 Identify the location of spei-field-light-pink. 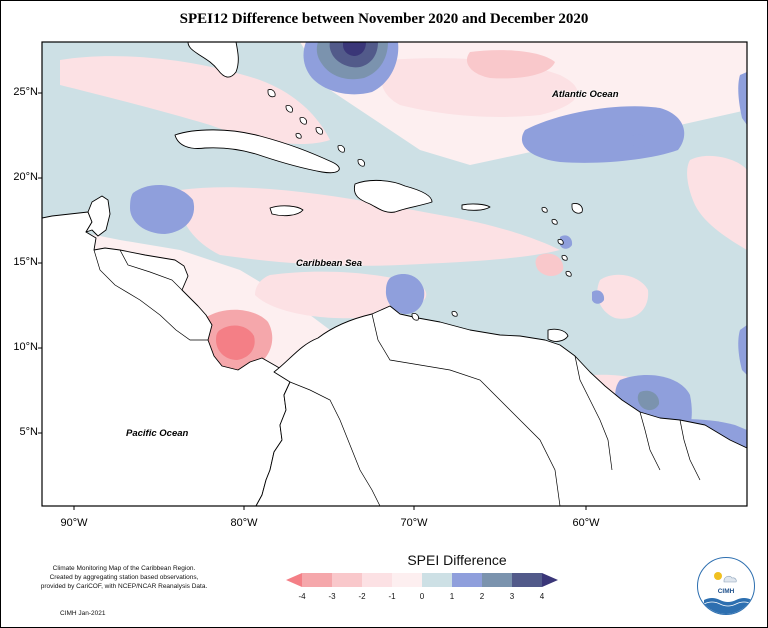
(515, 163).